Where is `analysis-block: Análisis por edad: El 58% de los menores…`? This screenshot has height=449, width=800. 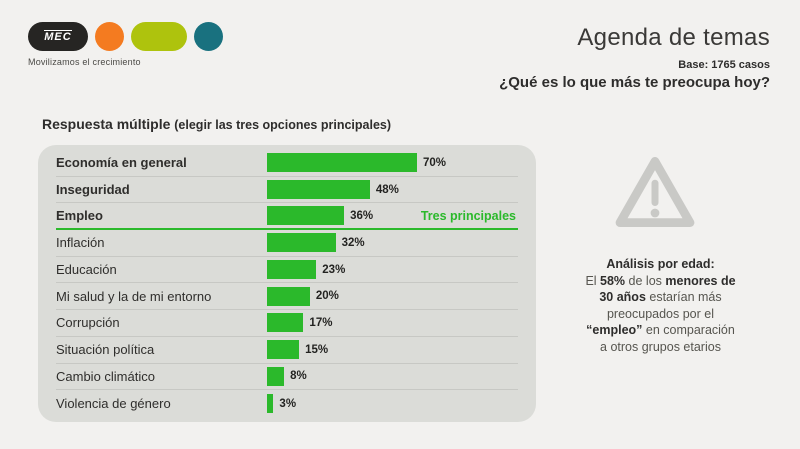 analysis-block: Análisis por edad: El 58% de los menores… is located at coordinates (660, 305).